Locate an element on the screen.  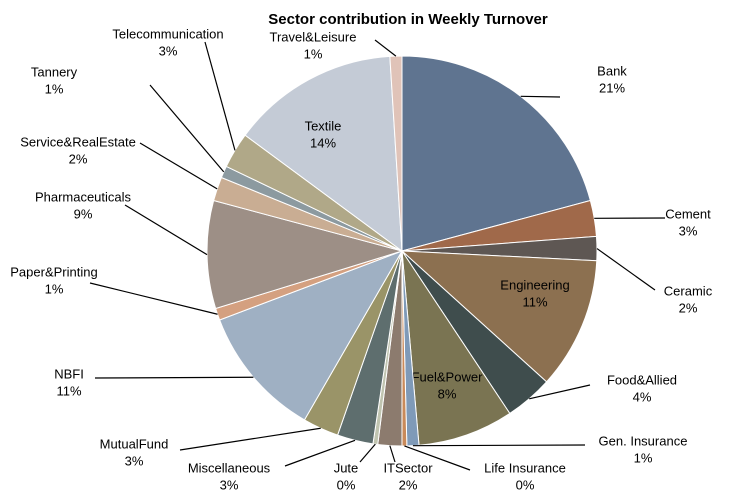
slice-label: Ceramic is located at coordinates (688, 290).